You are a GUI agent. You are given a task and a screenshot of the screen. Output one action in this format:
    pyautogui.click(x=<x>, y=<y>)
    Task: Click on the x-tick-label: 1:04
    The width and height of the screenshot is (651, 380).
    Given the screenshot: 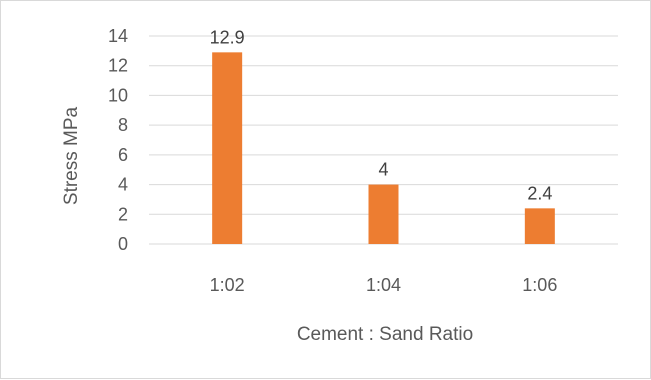 What is the action you would take?
    pyautogui.click(x=383, y=285)
    